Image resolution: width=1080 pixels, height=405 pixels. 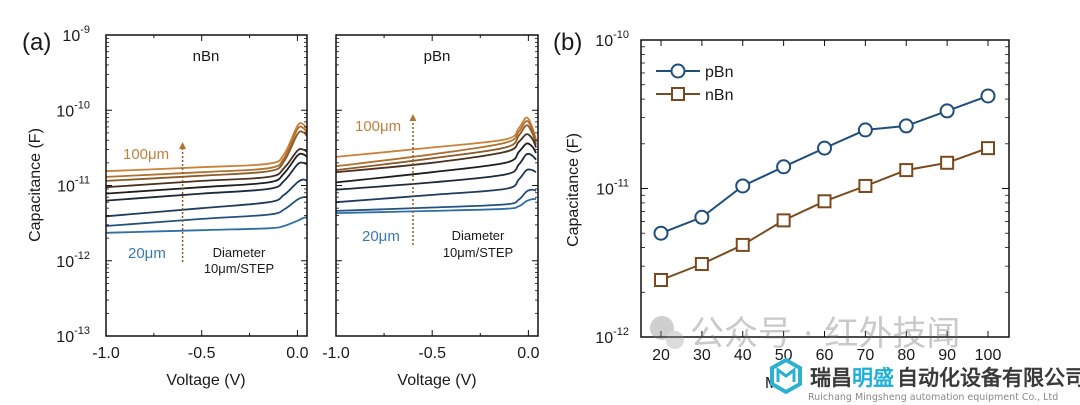 I want to click on x-axis-label-a: Voltage (V), so click(x=205, y=380).